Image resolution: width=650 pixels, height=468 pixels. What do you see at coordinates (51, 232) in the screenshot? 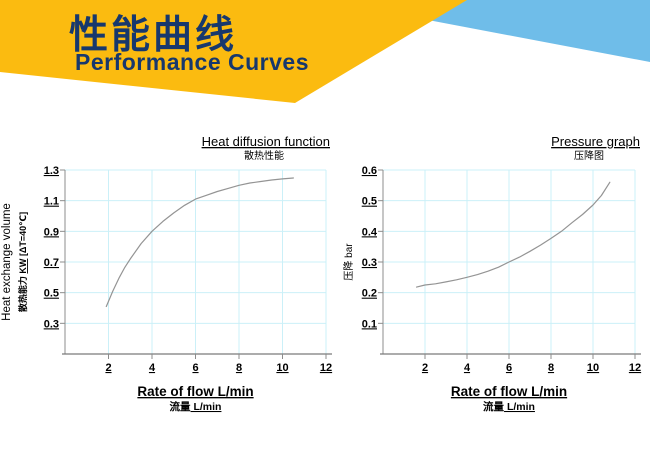
I see `y-tick-label: 0.9` at bounding box center [51, 232].